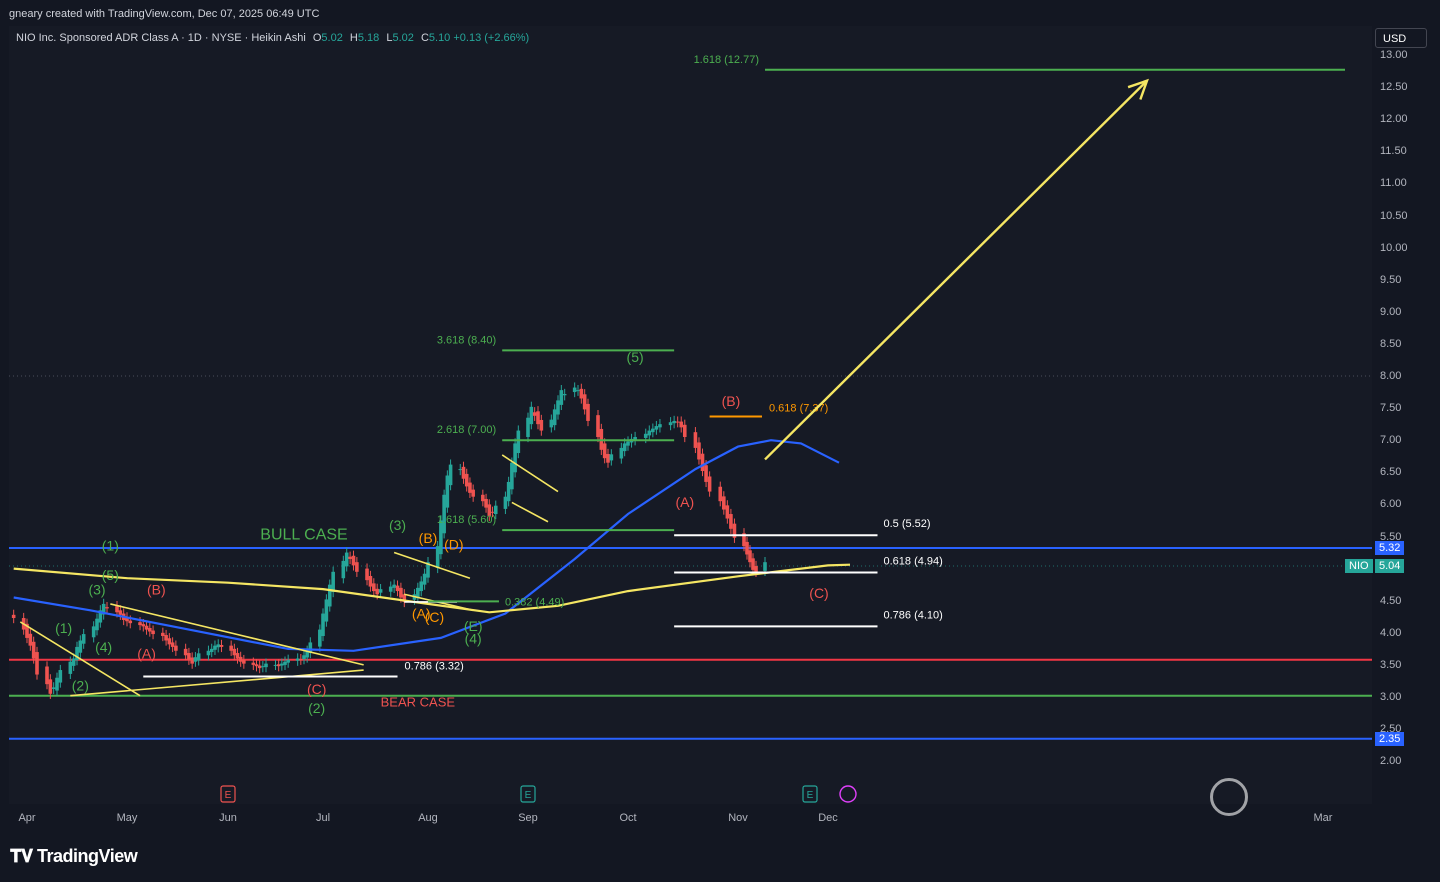 The width and height of the screenshot is (1440, 882). I want to click on price-tick-label: 13.00, so click(1394, 55).